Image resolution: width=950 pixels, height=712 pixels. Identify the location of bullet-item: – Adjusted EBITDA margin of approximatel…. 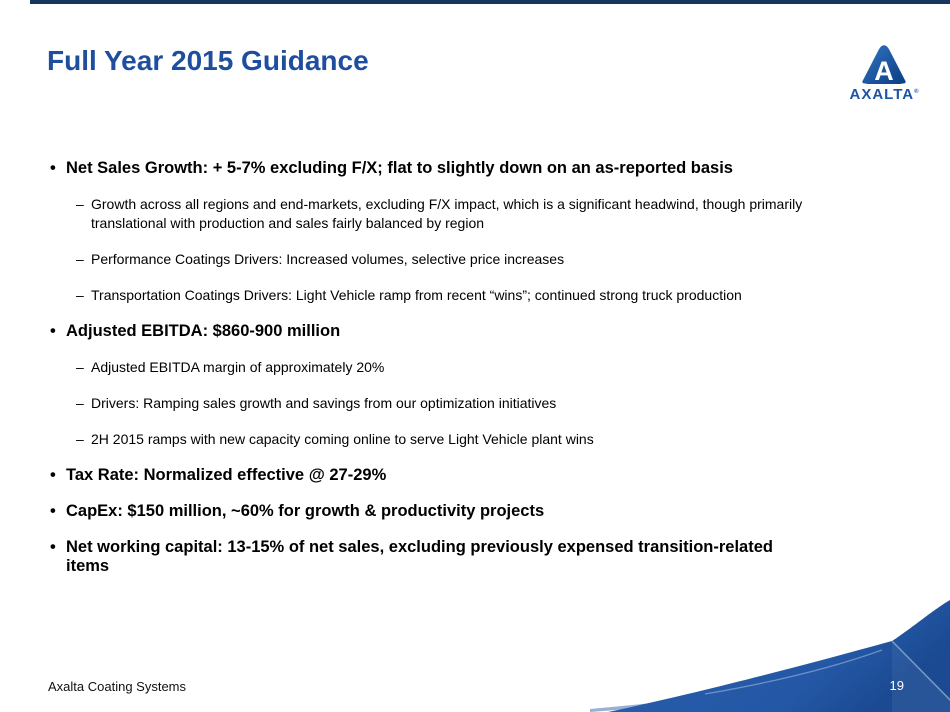
(480, 367).